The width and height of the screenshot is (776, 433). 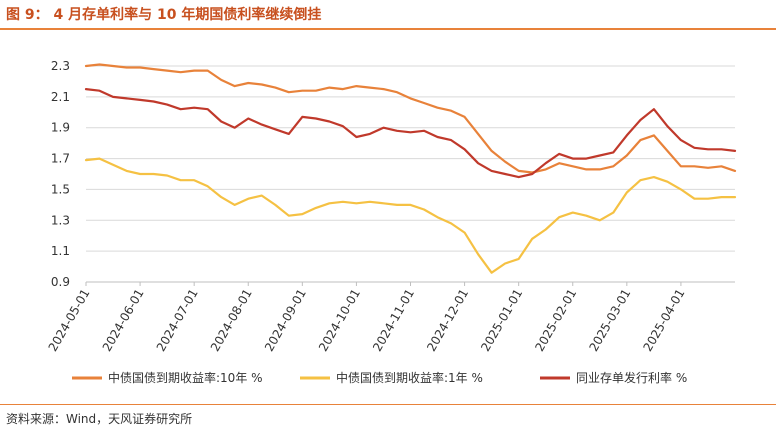 I want to click on x-tick-label: 2024-11-01, so click(x=393, y=320).